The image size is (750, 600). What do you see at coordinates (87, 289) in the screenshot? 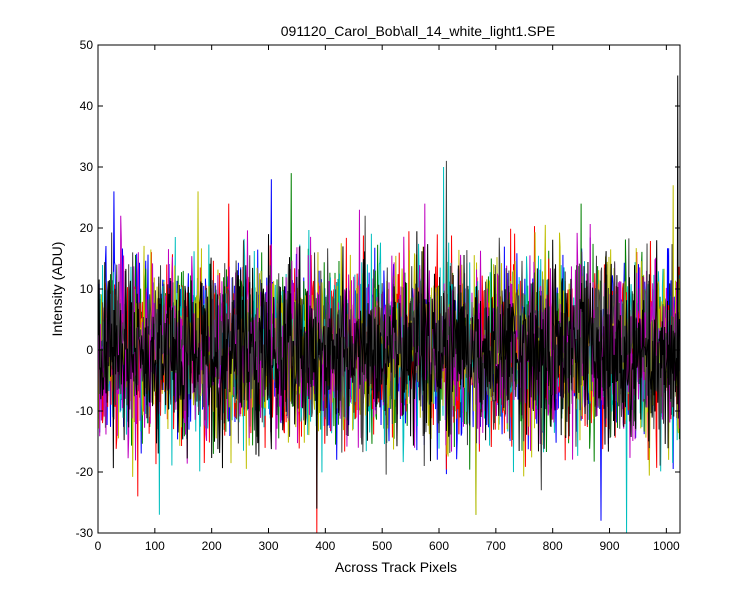
I see `y-tick-label: 10` at bounding box center [87, 289].